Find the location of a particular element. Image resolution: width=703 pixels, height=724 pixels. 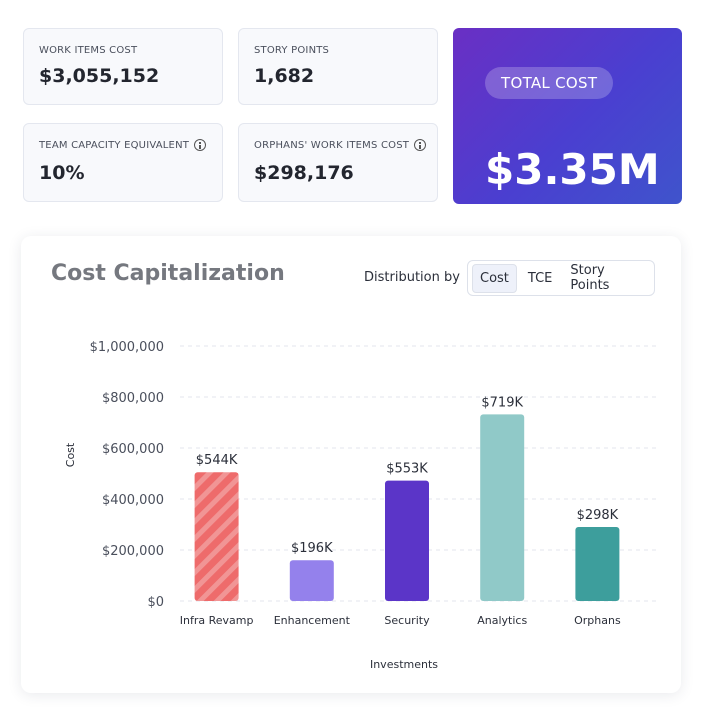

metric-card-team-capacity: TEAM CAPACITY EQUIVALENT 10% is located at coordinates (123, 162).